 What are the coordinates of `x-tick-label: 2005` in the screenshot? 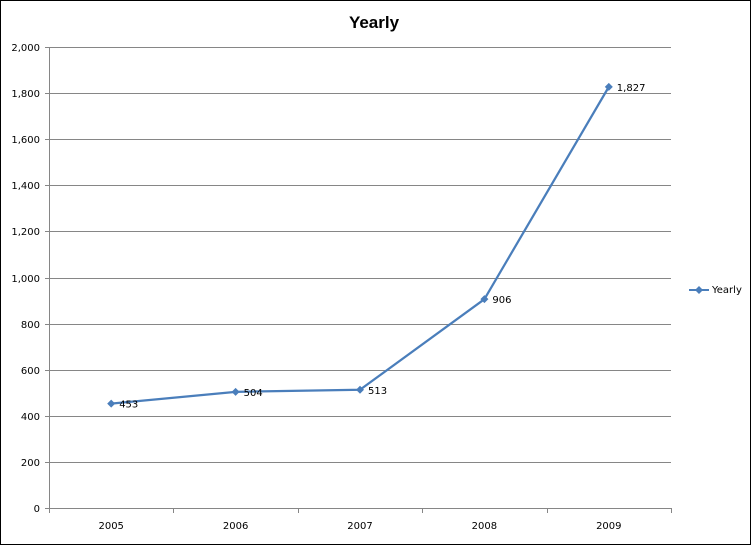 It's located at (110, 526).